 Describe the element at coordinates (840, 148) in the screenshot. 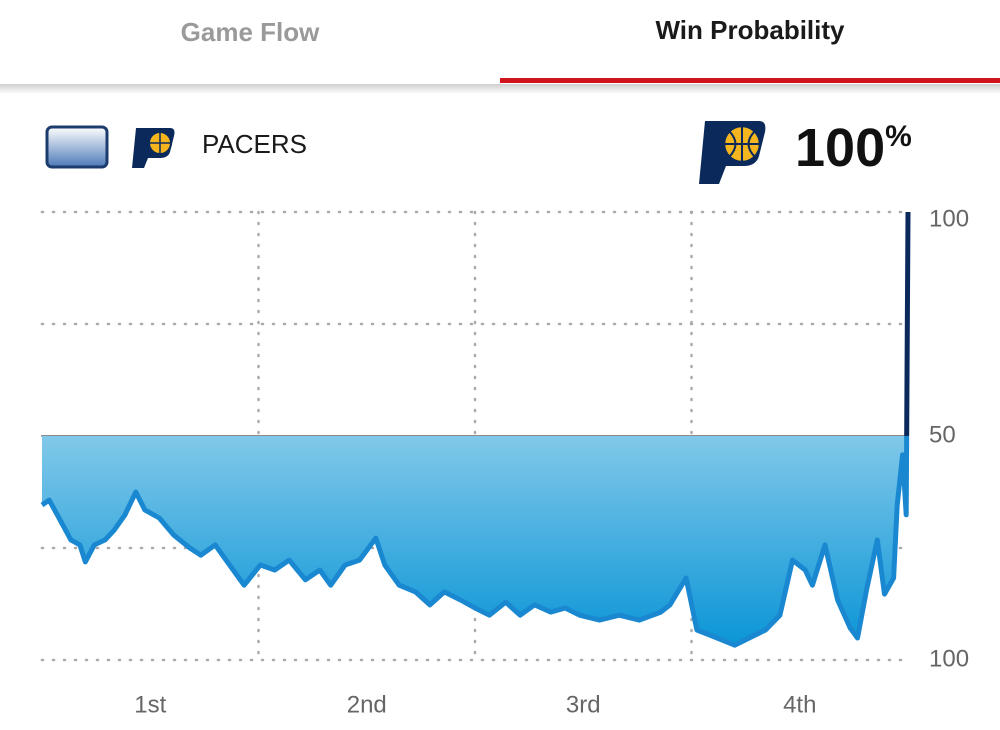

I see `win-percentage-value: 100` at that location.